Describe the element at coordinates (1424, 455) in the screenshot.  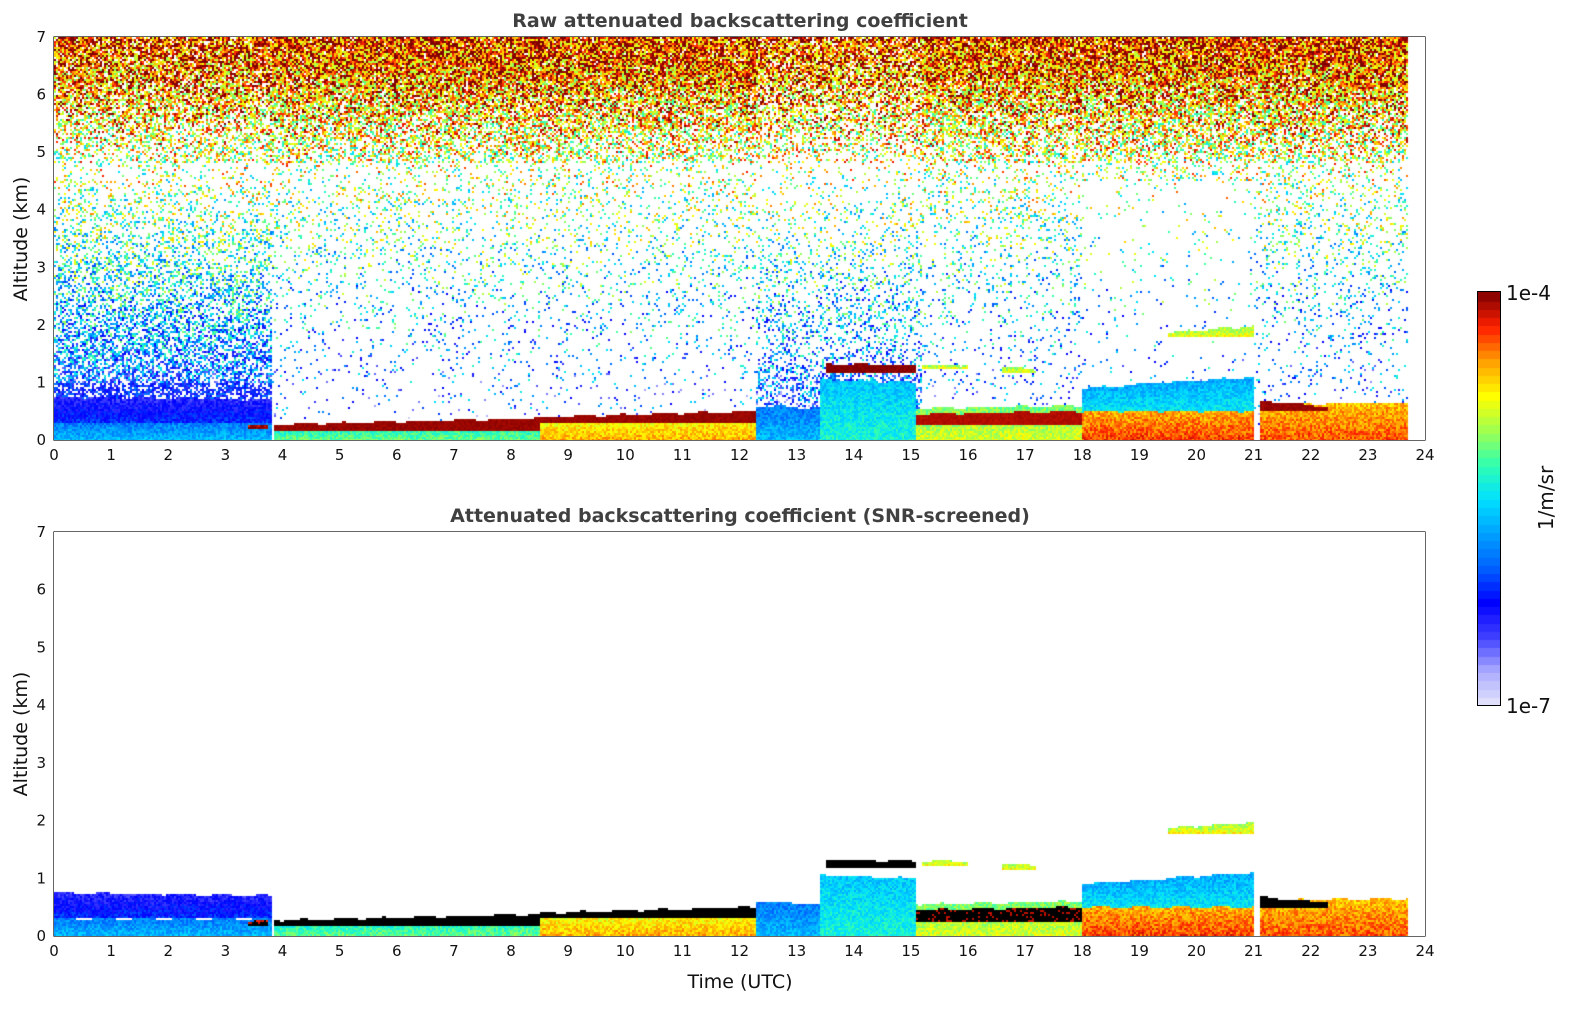
I see `x-tick-label-raw: 24` at that location.